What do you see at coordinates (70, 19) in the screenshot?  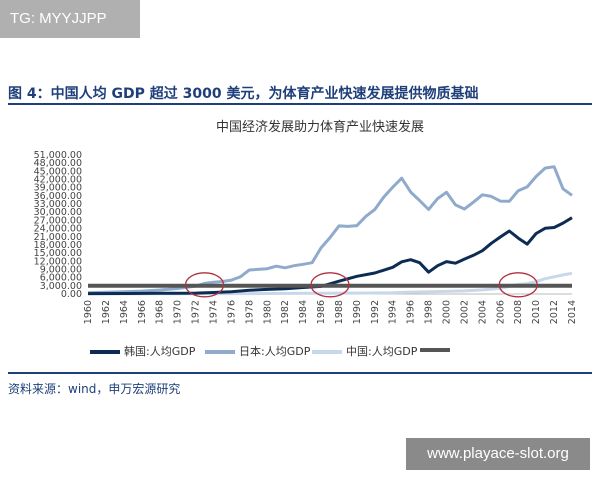 I see `tag-label: TG: MYYJJPP` at bounding box center [70, 19].